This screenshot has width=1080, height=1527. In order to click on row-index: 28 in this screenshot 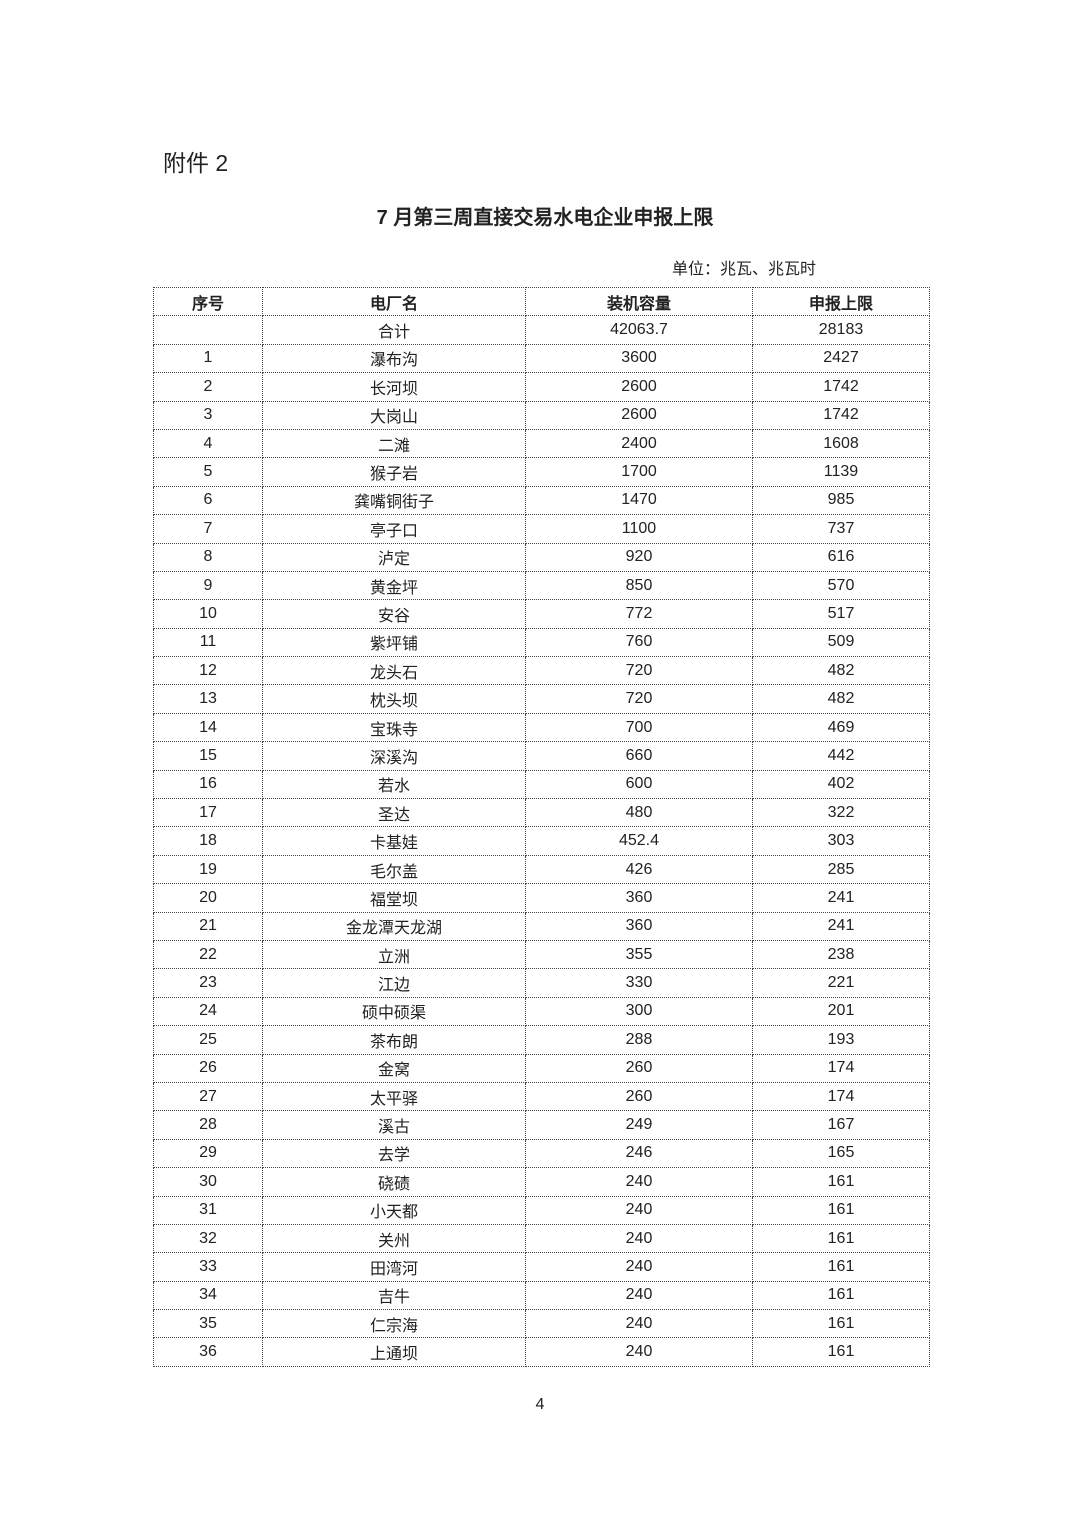, I will do `click(208, 1125)`.